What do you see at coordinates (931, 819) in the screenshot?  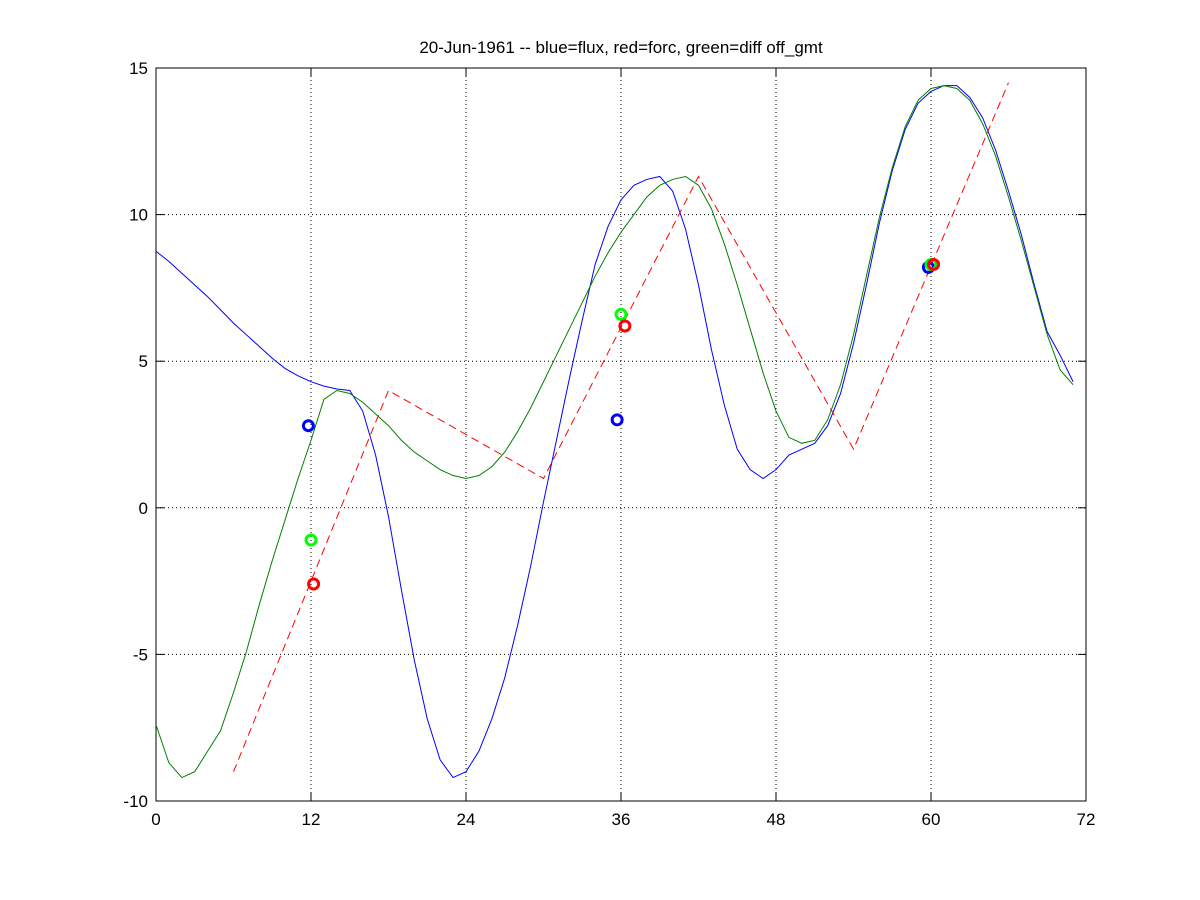 I see `x-tick-label: 60` at bounding box center [931, 819].